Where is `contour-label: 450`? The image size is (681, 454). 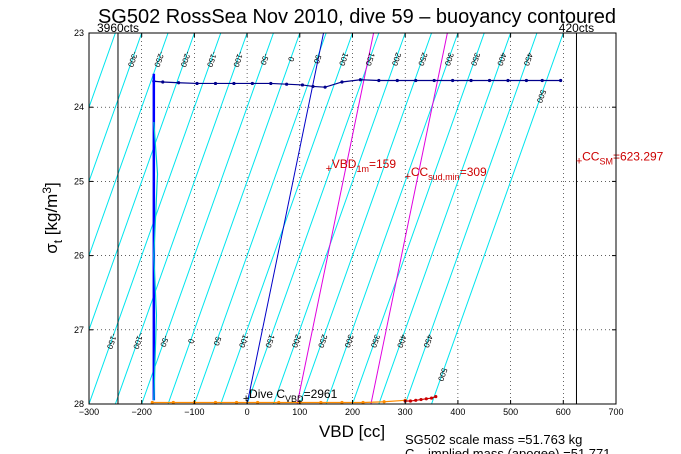 contour-label: 450 is located at coordinates (427, 341).